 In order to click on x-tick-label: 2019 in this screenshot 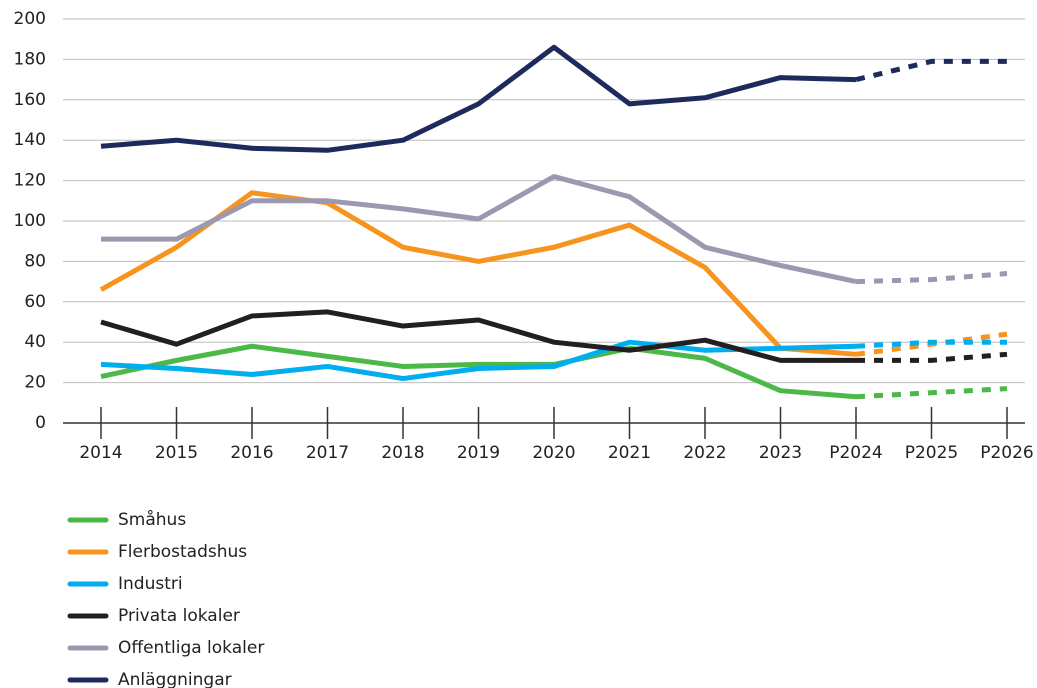, I will do `click(478, 453)`.